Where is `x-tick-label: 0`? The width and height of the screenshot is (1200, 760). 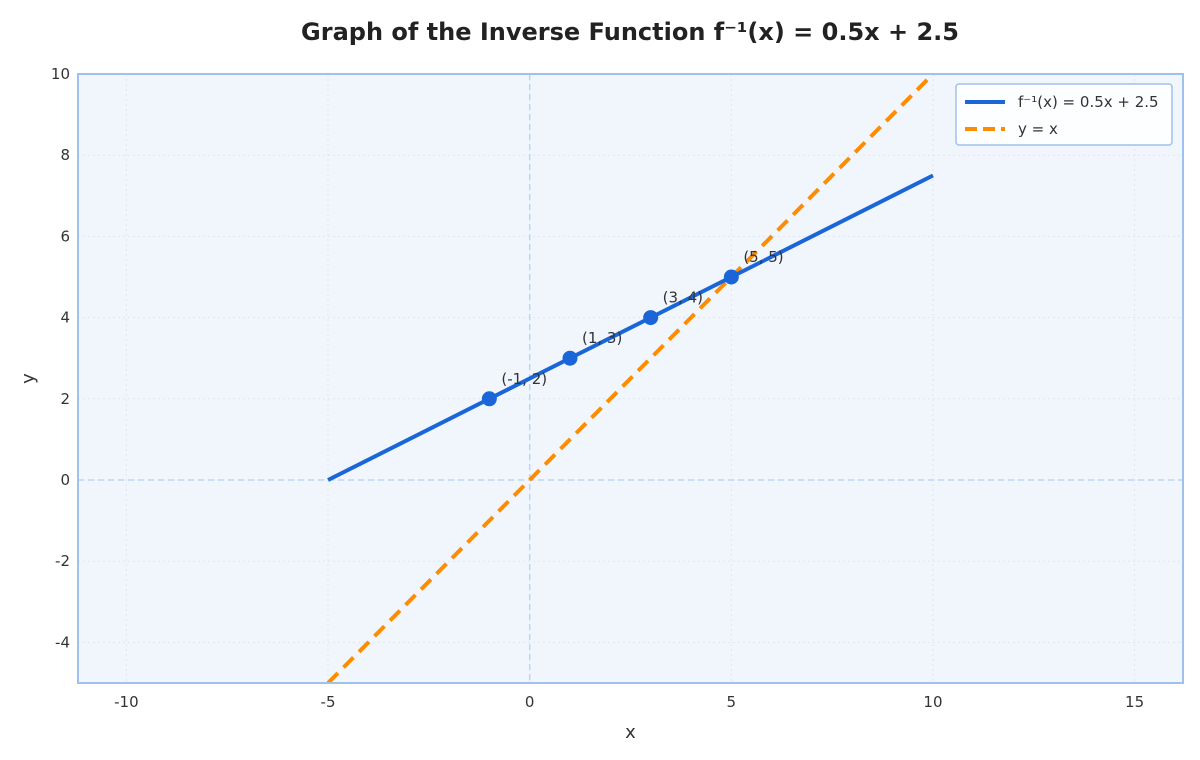 x-tick-label: 0 is located at coordinates (530, 702).